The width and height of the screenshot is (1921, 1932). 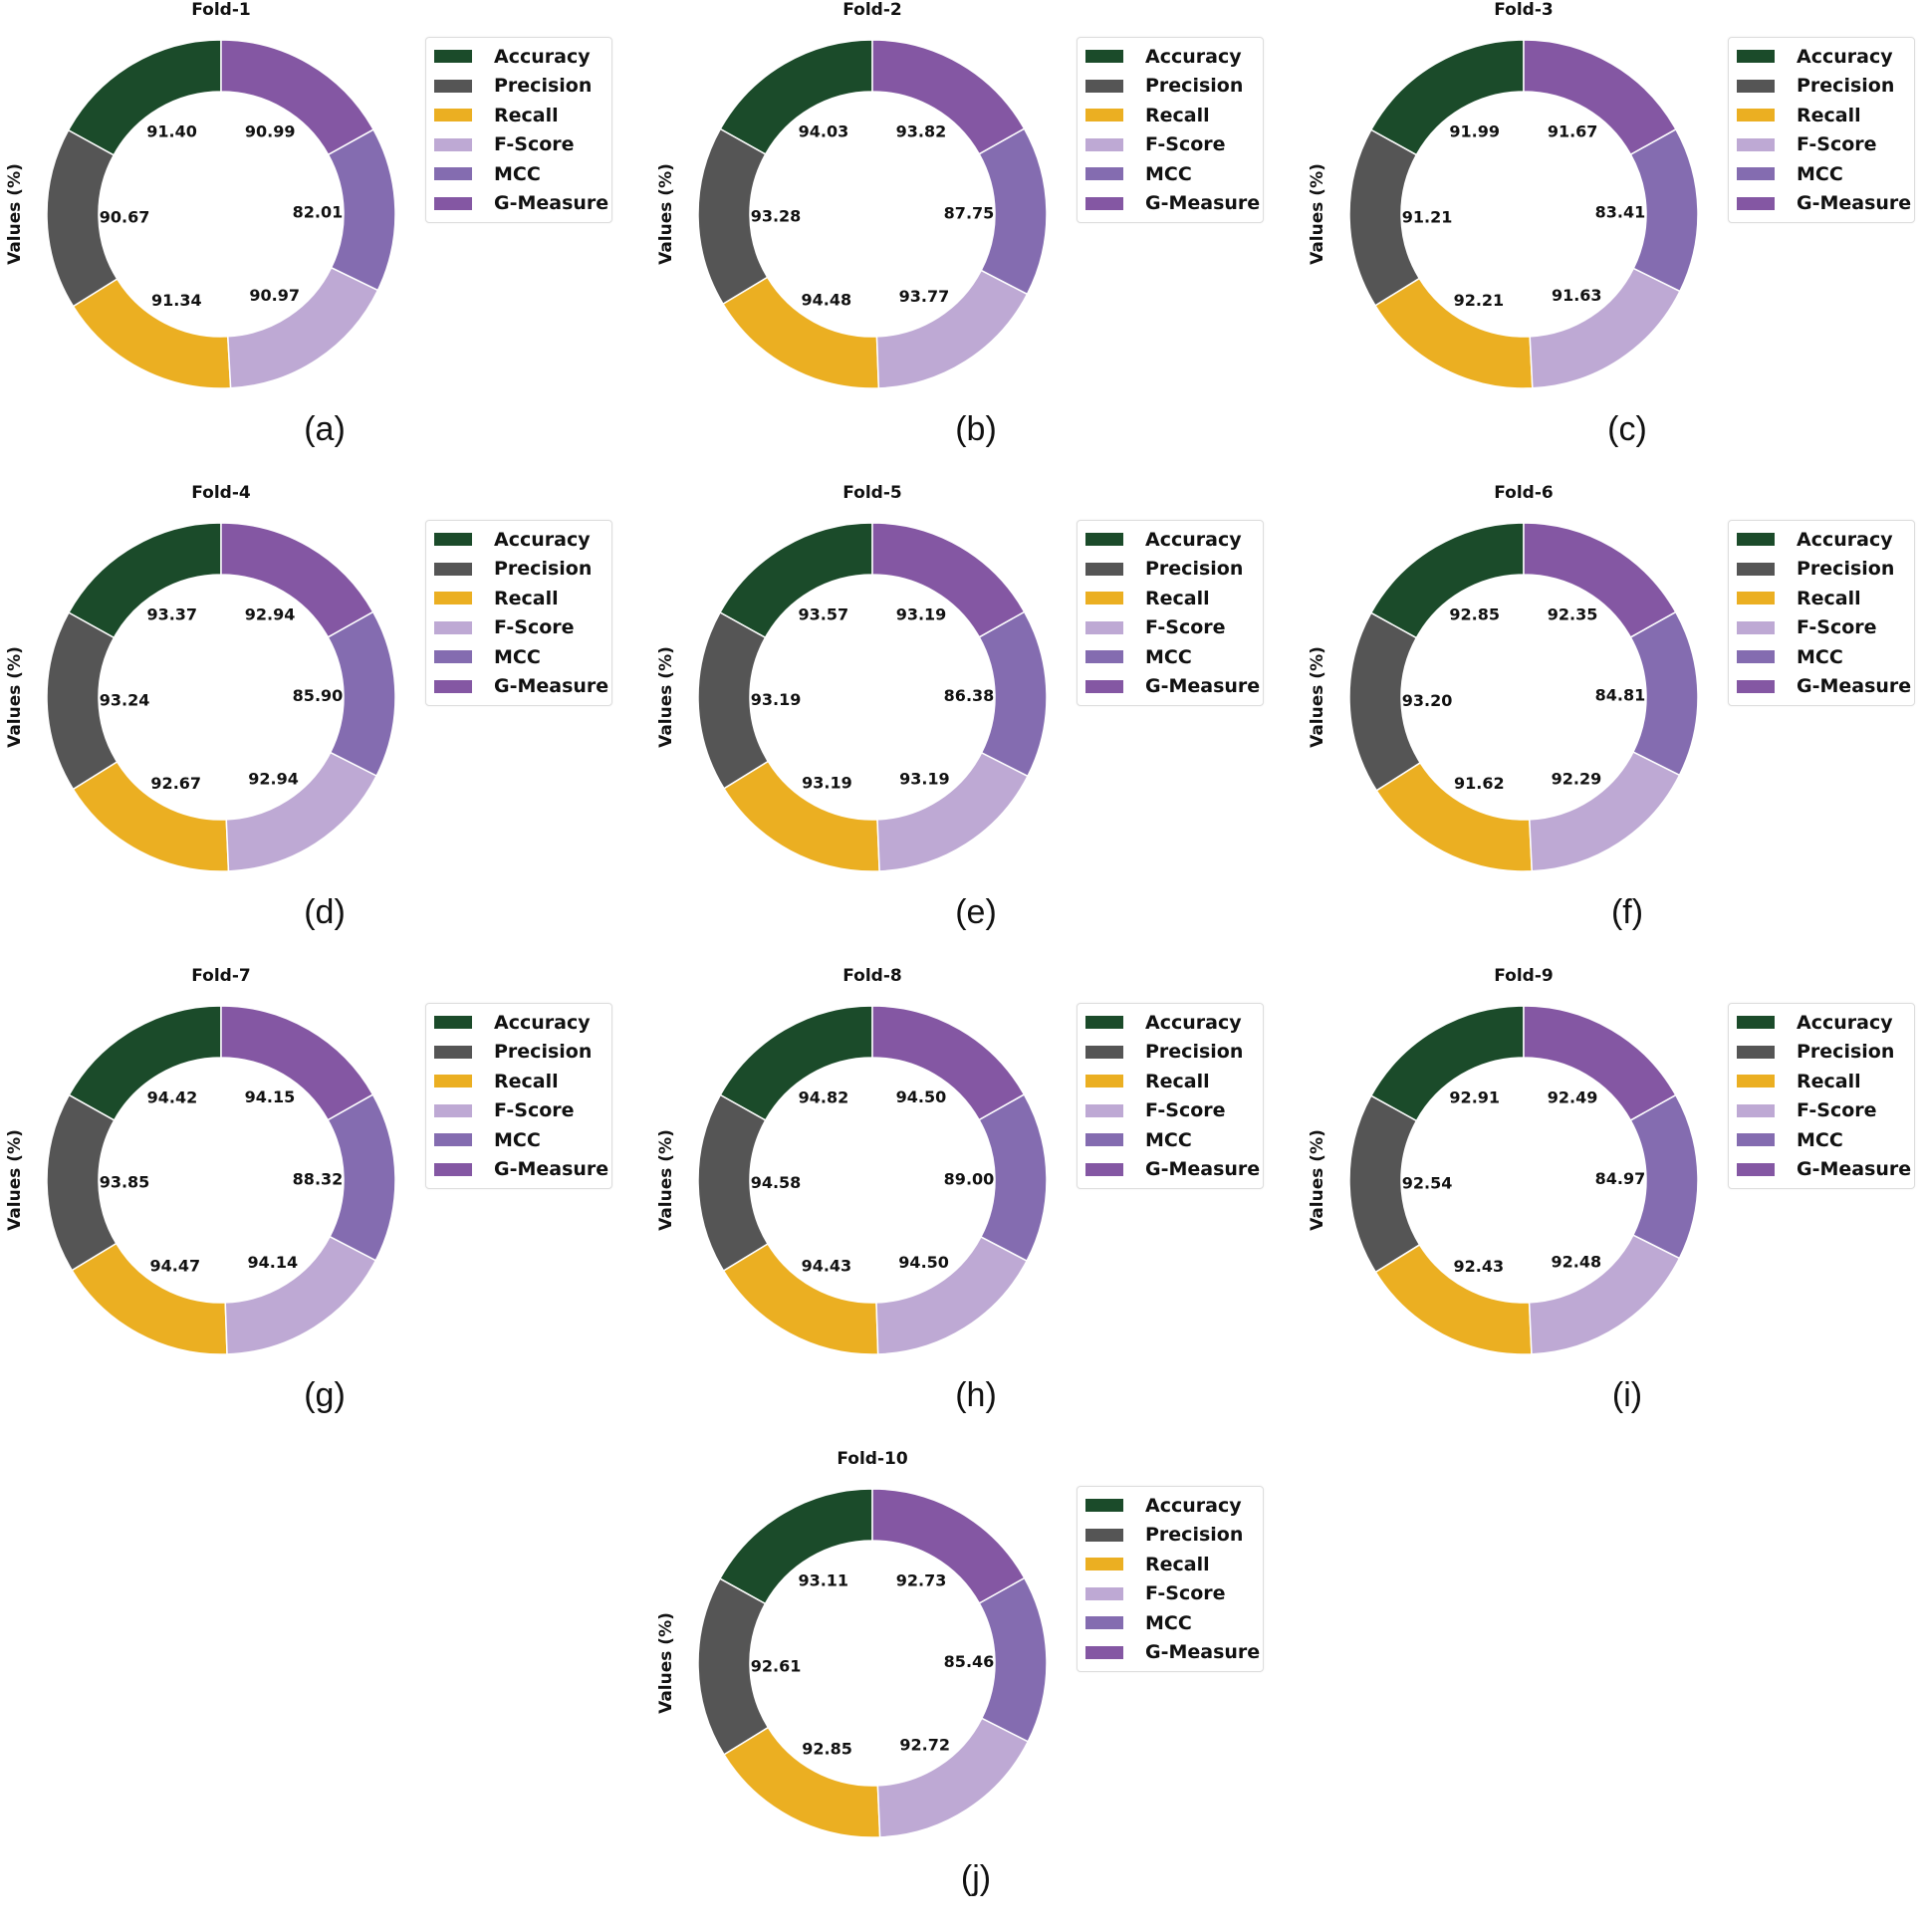 I want to click on value-label: 93.37, so click(x=171, y=614).